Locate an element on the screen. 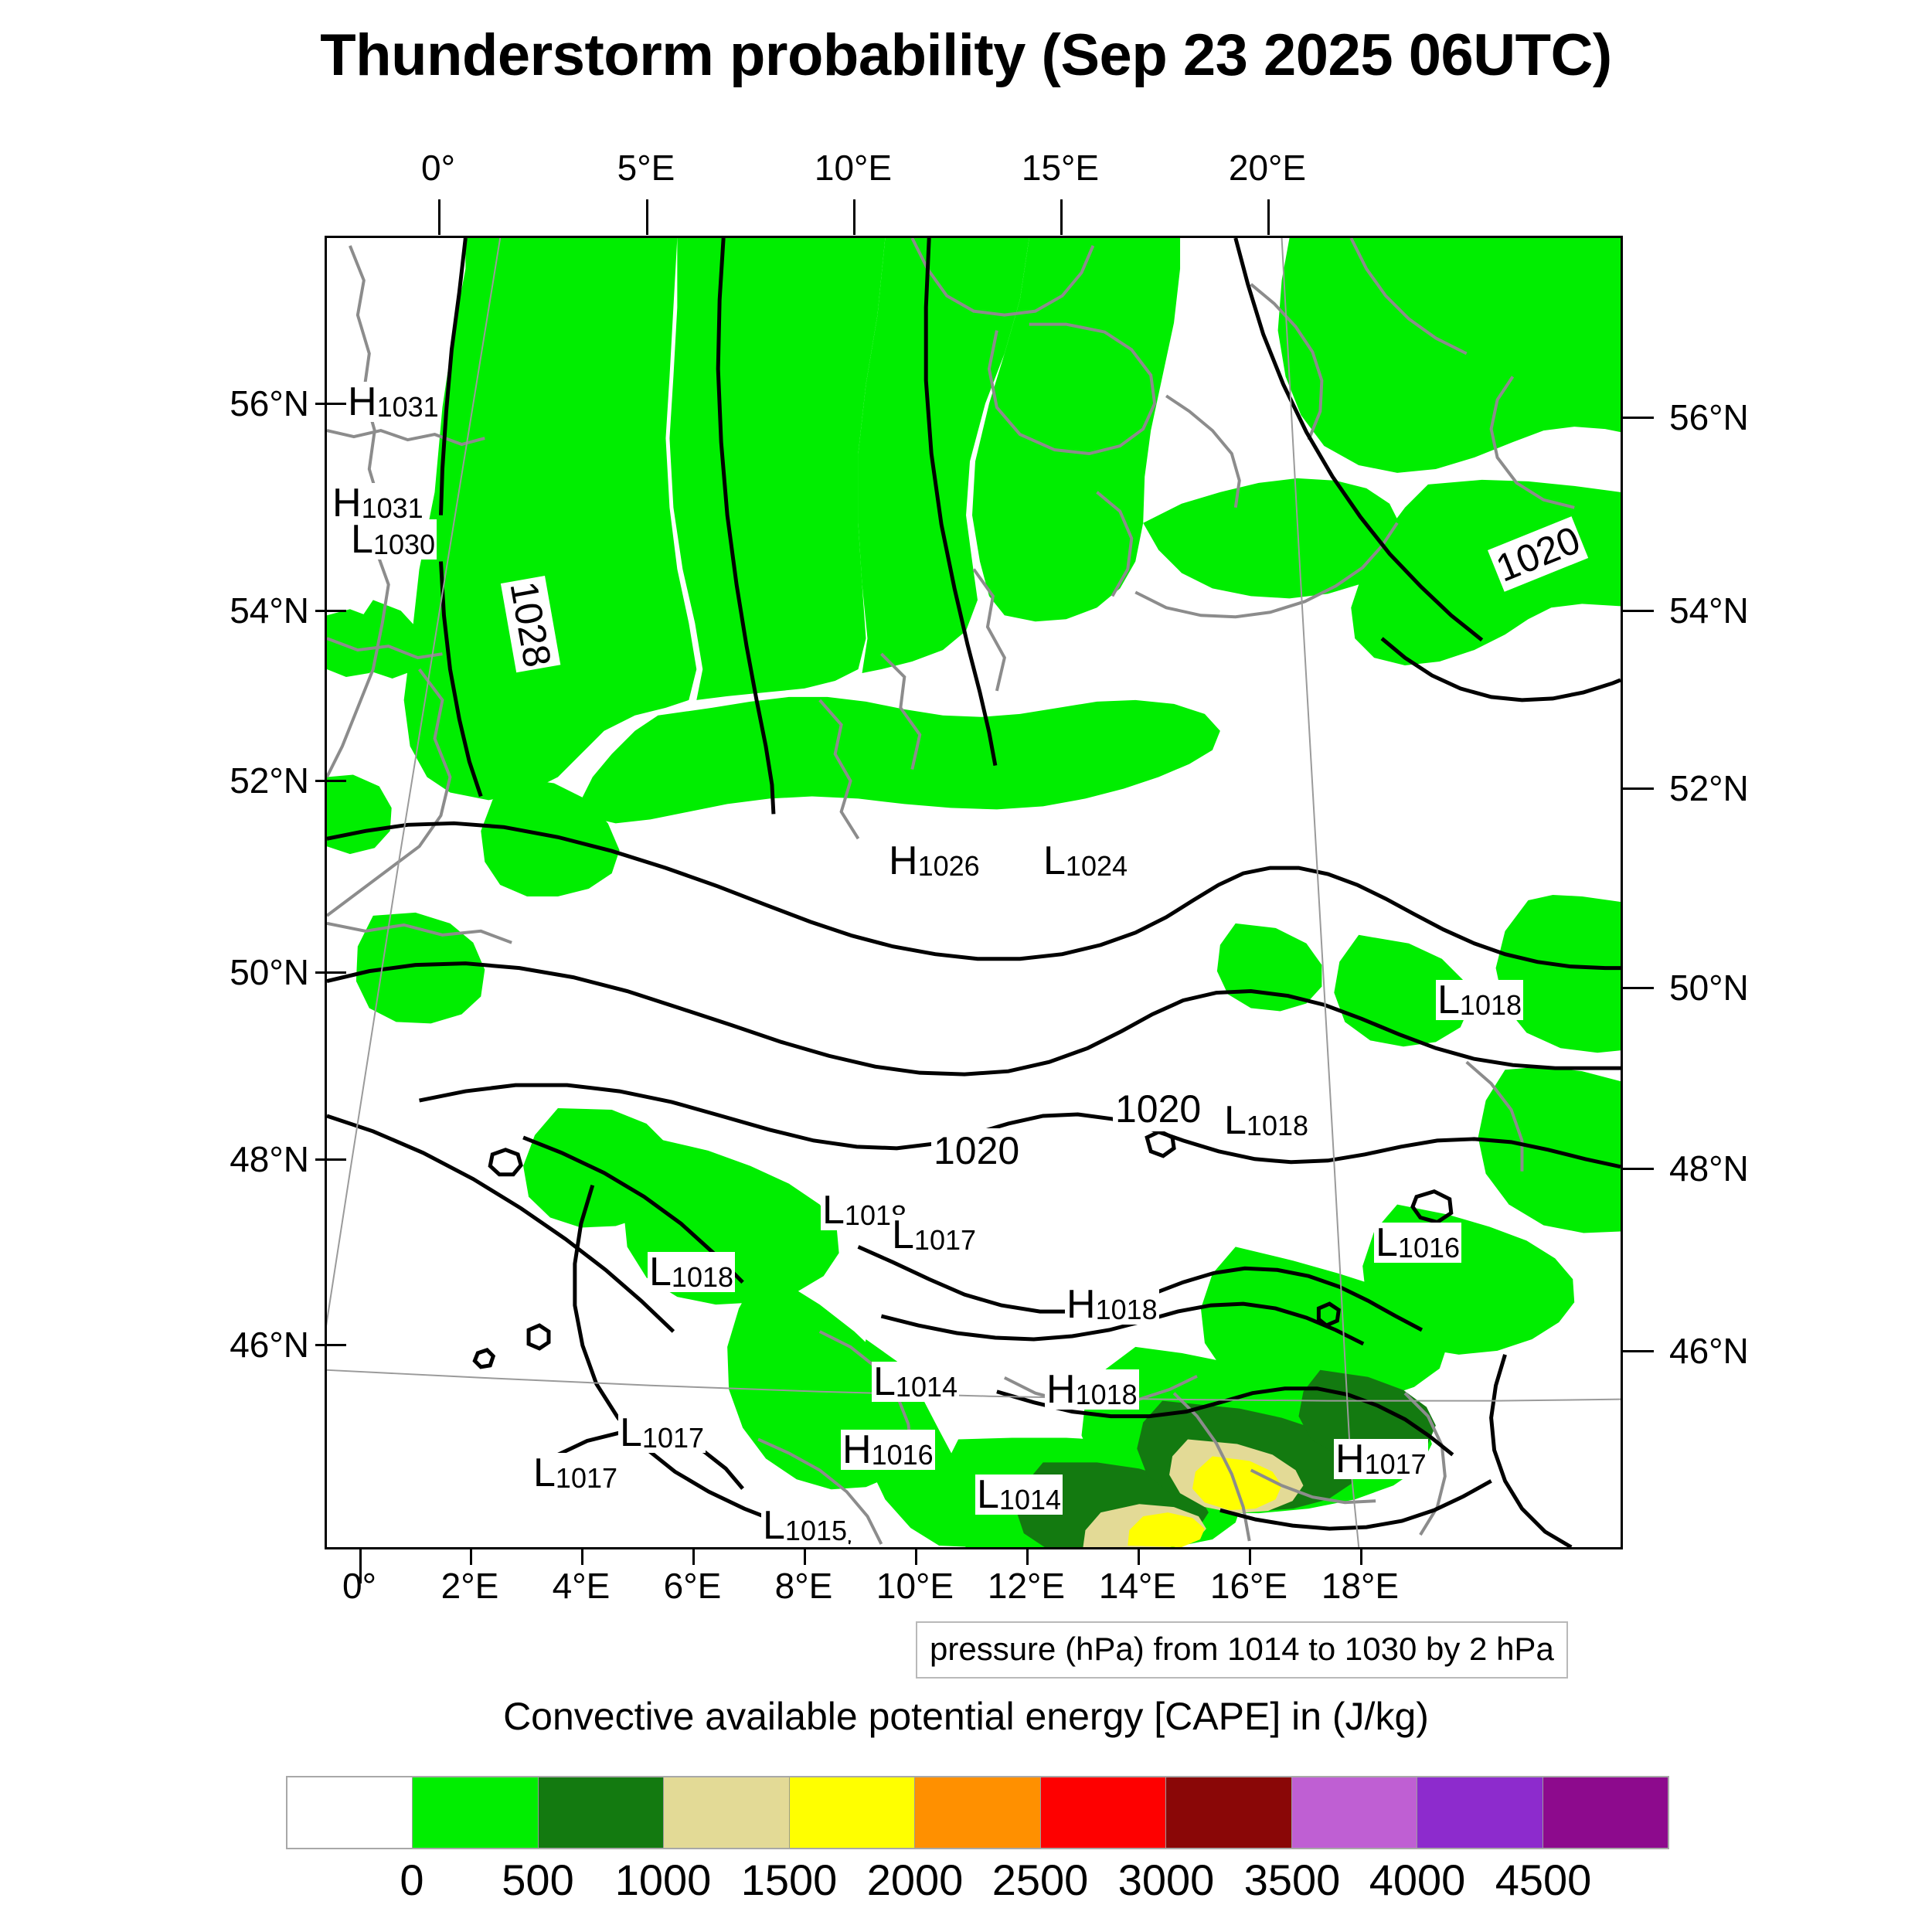  pressure-center-l-1014-a: L1014 is located at coordinates (916, 1382).